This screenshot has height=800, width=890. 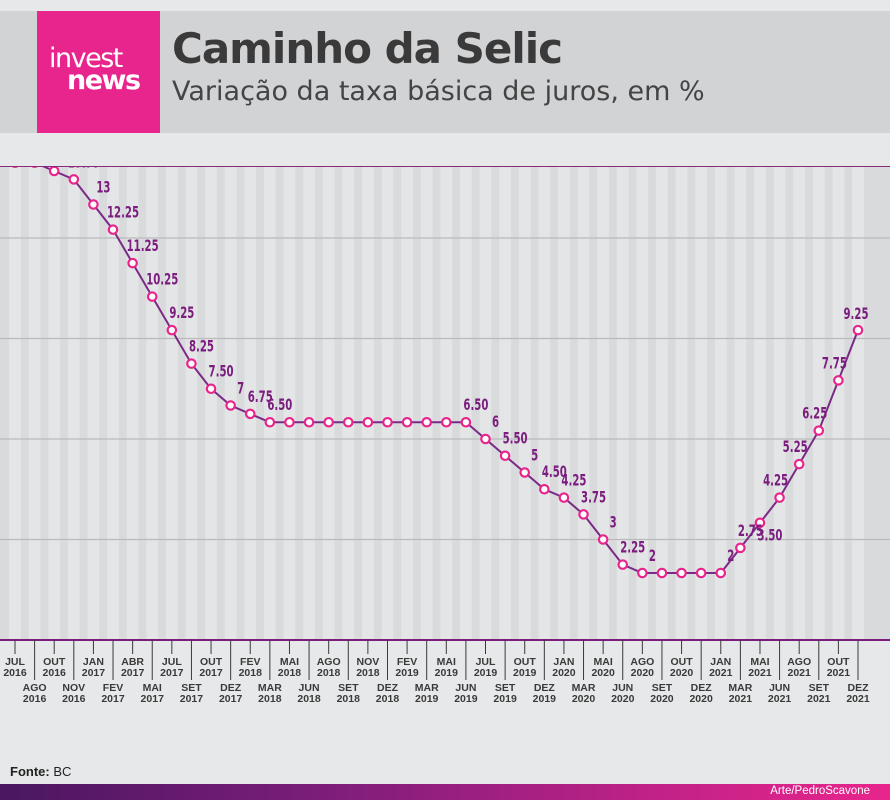 What do you see at coordinates (368, 662) in the screenshot?
I see `x-tick-month: NOV` at bounding box center [368, 662].